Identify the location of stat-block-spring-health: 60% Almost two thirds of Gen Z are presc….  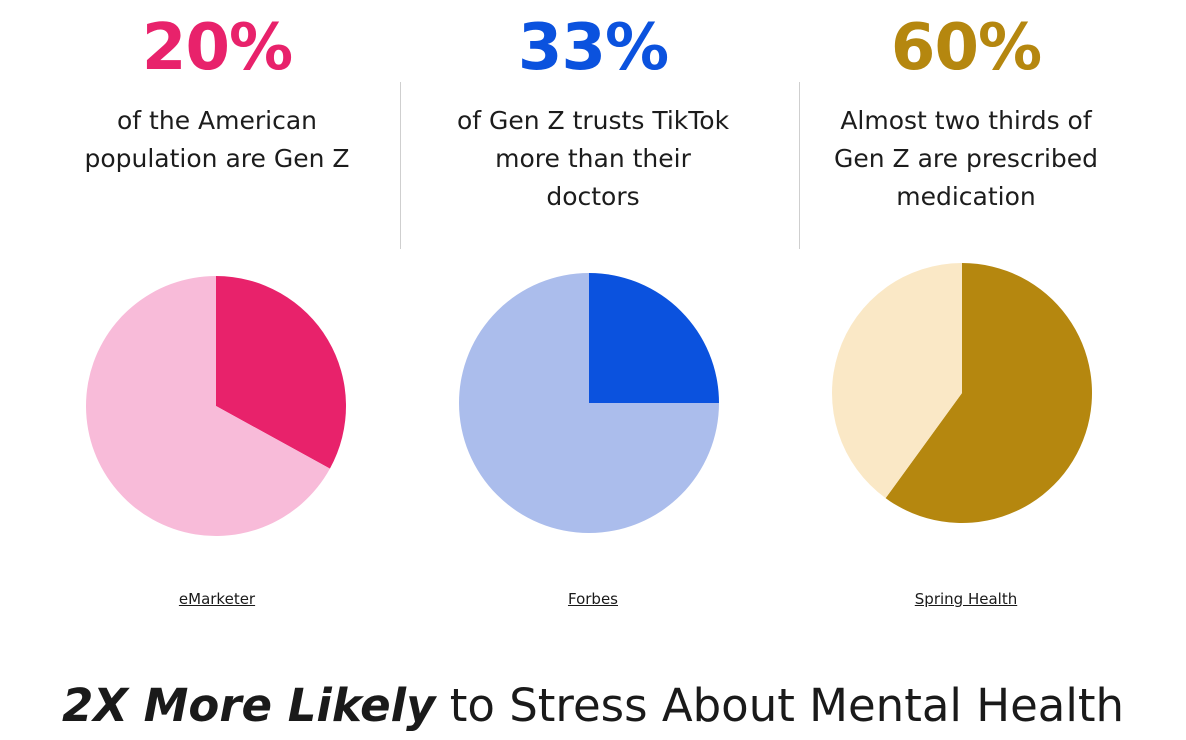
(966, 108).